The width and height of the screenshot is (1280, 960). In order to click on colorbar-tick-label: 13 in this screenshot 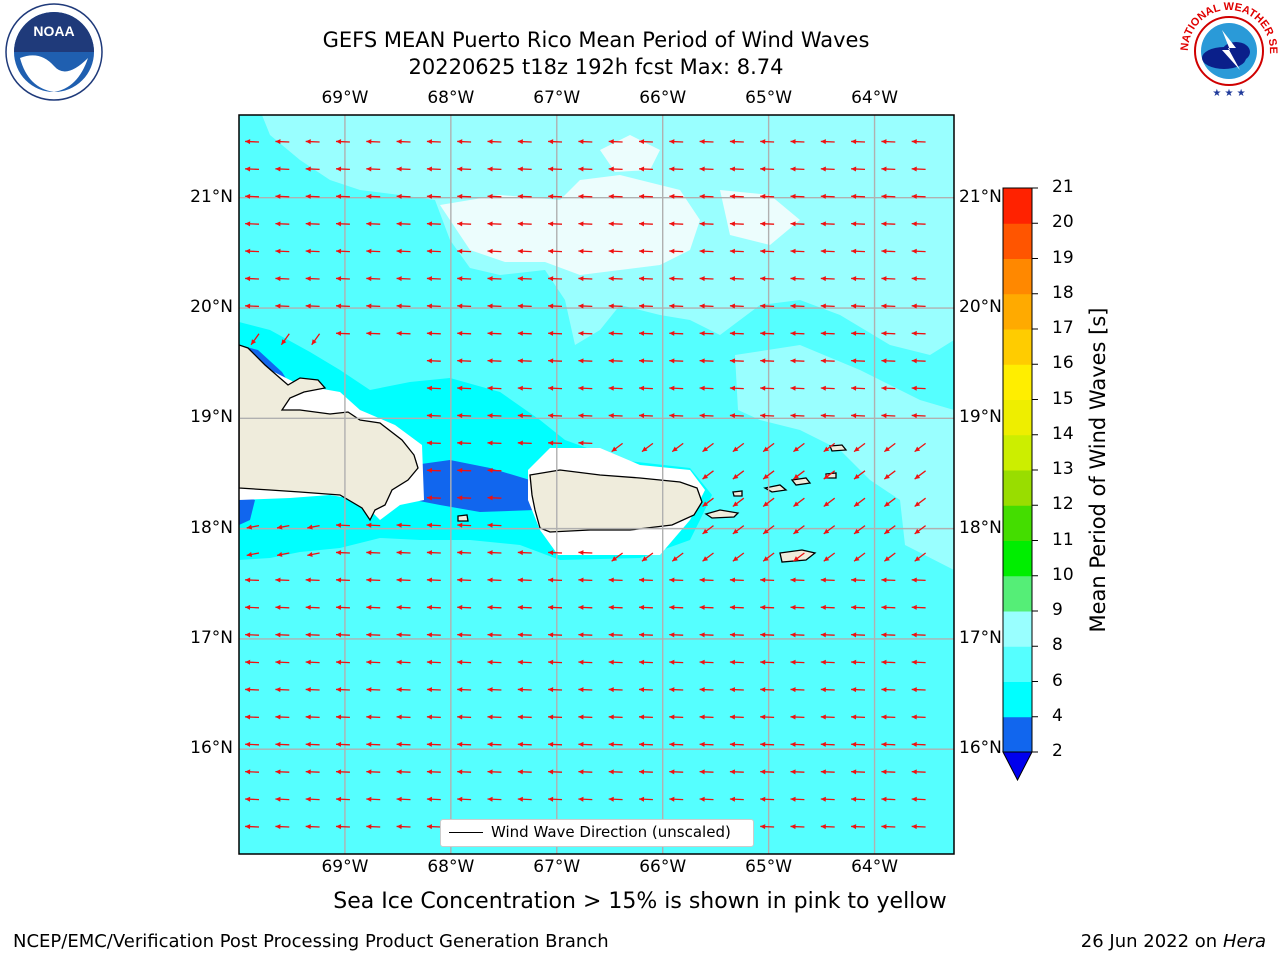, I will do `click(1063, 469)`.